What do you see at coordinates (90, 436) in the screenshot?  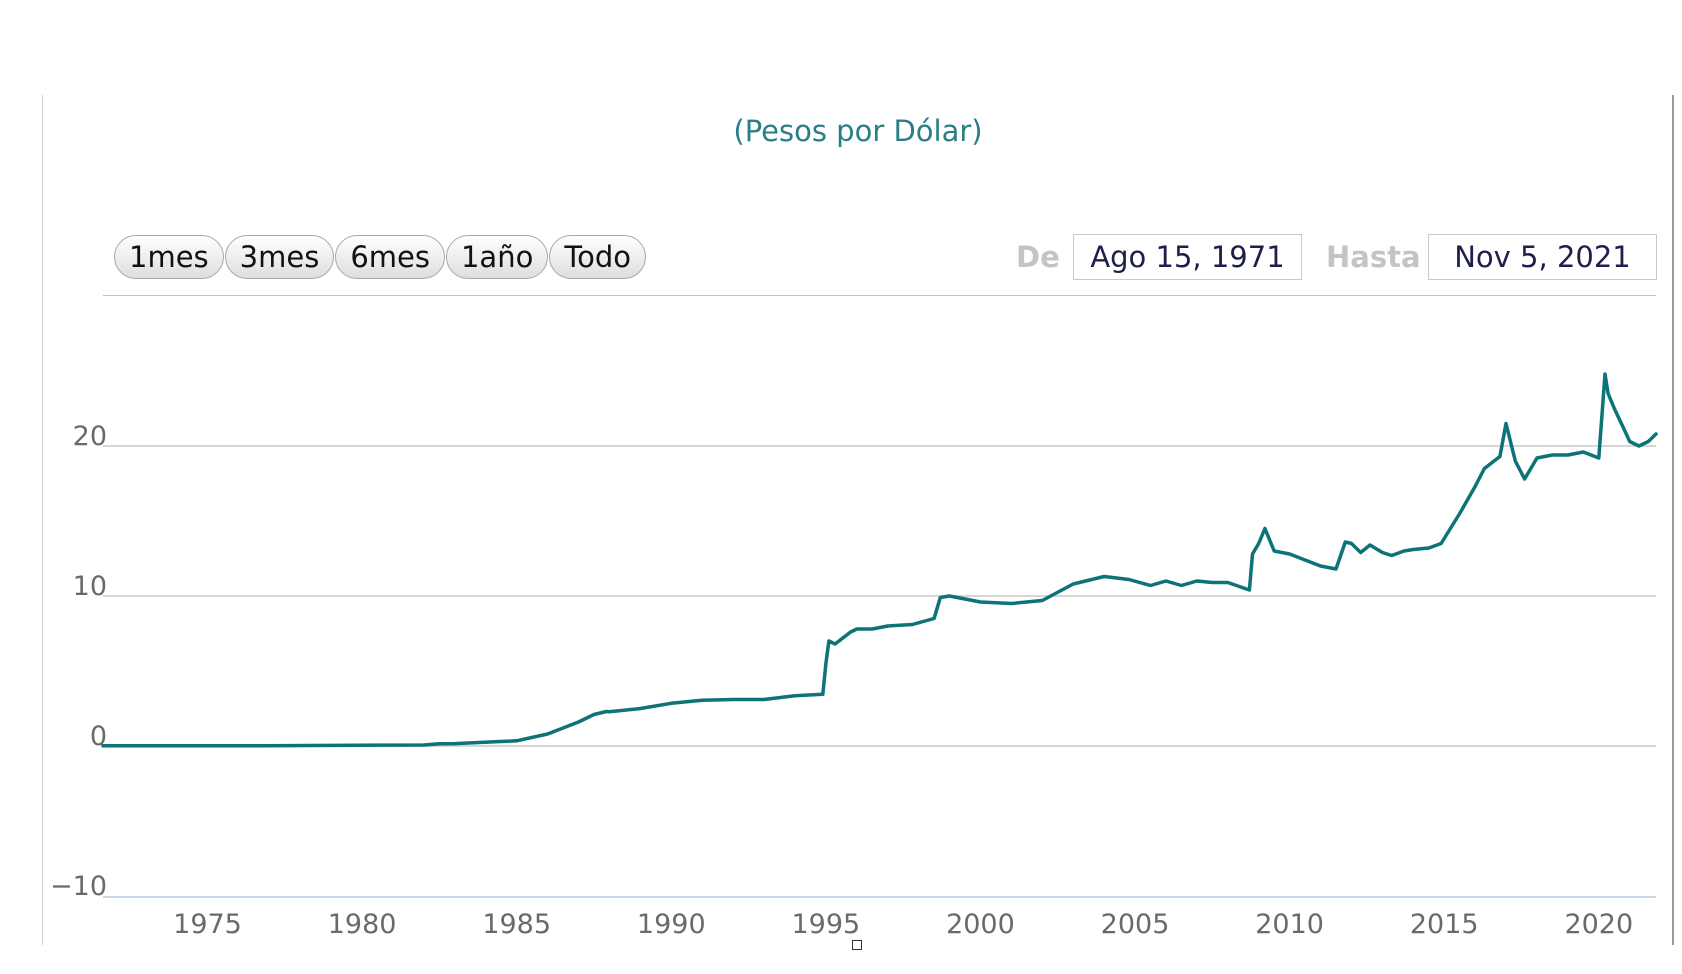 I see `y-tick-label: 20` at bounding box center [90, 436].